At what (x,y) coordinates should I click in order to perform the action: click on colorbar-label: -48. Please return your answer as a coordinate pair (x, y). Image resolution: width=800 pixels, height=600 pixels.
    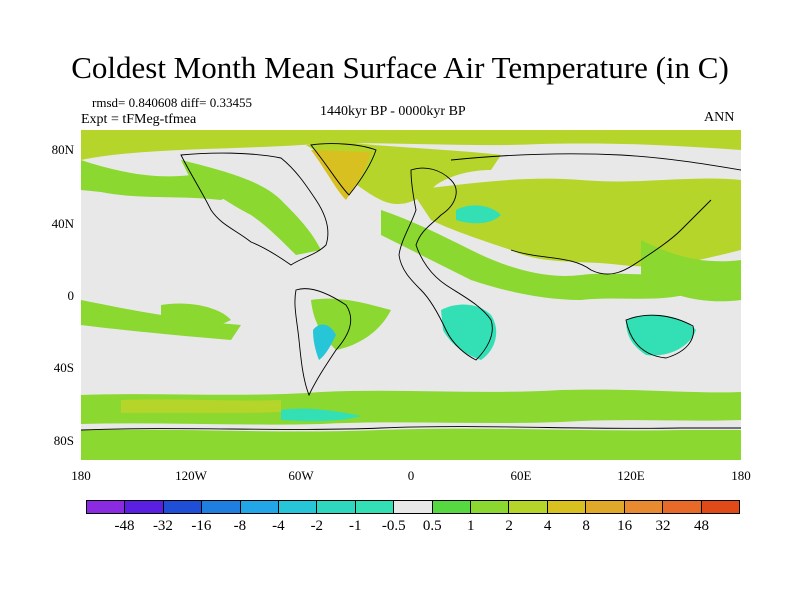
    Looking at the image, I should click on (124, 526).